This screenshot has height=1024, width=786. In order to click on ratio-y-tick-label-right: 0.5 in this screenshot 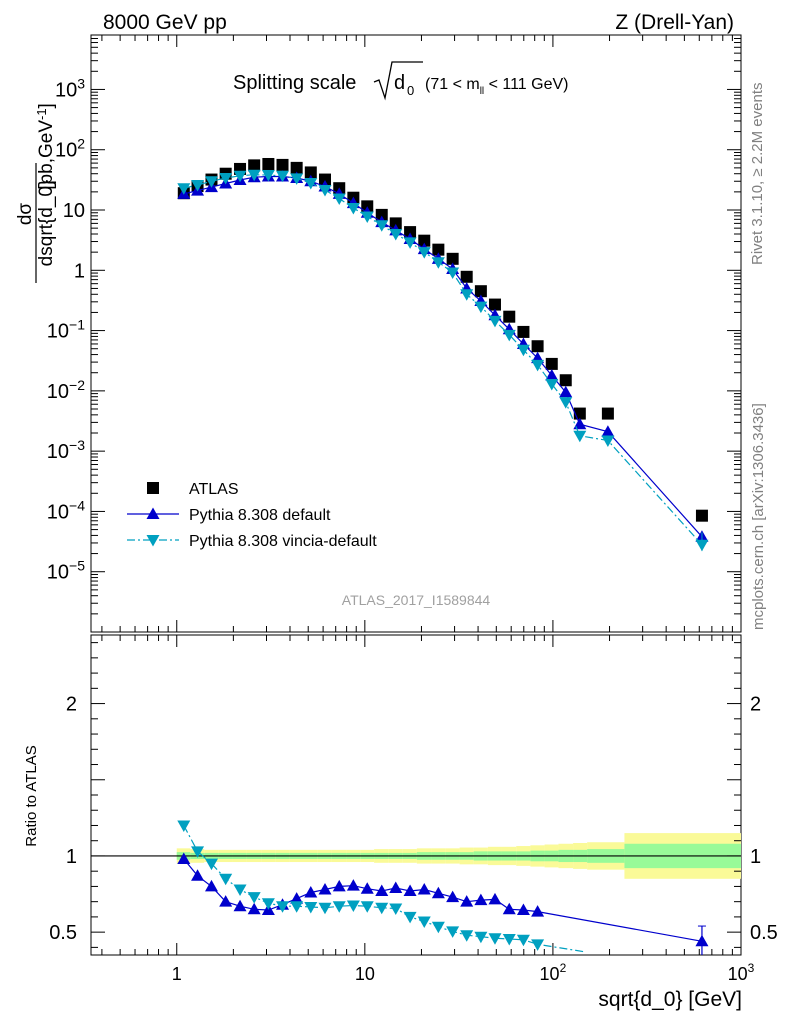, I will do `click(764, 933)`.